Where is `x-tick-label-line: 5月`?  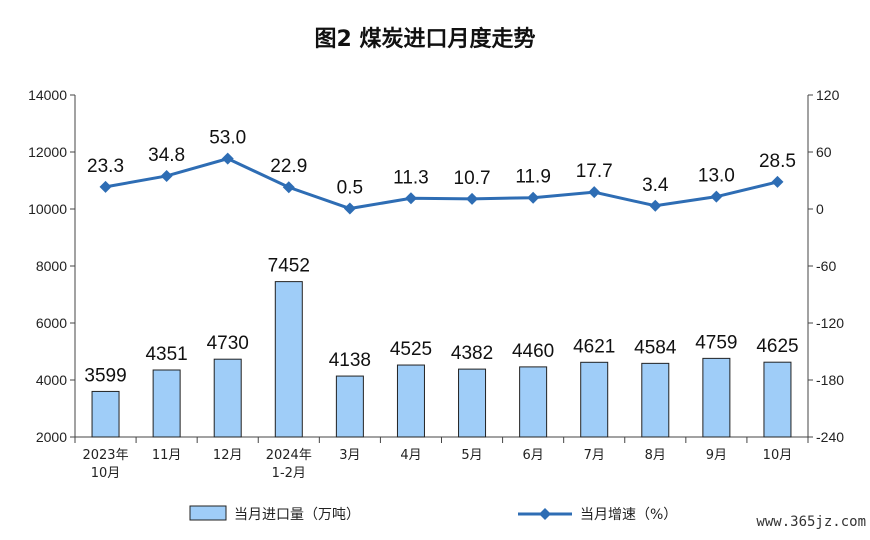
x-tick-label-line: 5月 is located at coordinates (471, 455).